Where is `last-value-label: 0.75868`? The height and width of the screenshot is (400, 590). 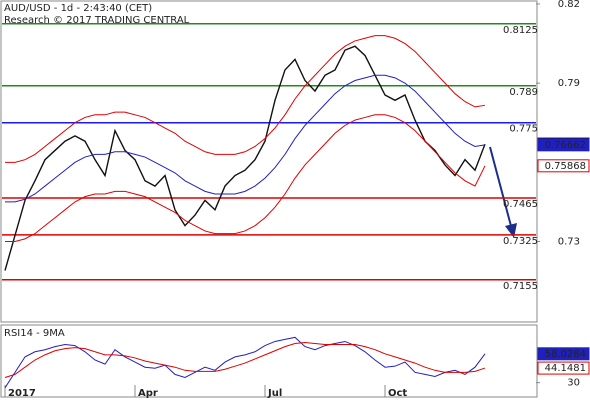 last-value-label: 0.75868 is located at coordinates (565, 166).